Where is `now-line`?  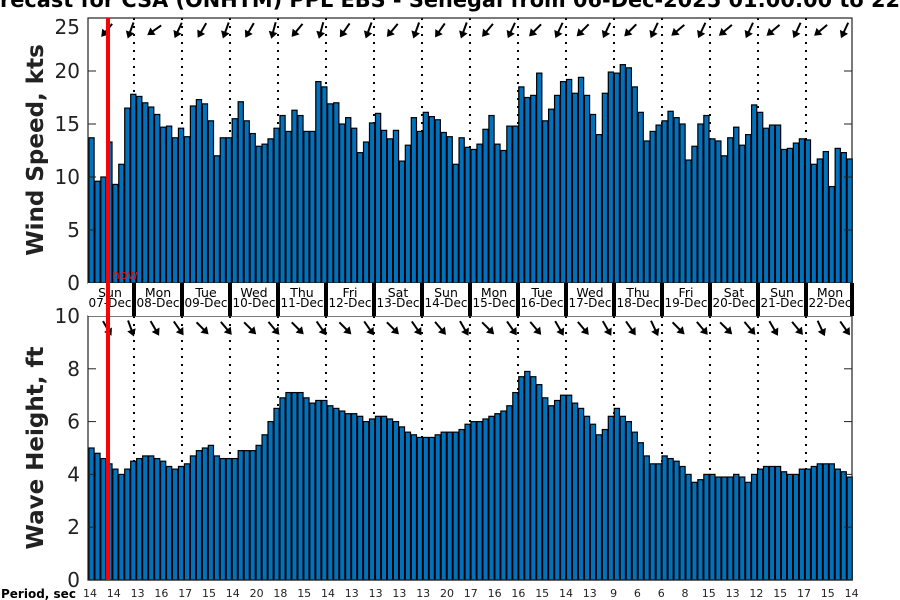
now-line is located at coordinates (108, 299).